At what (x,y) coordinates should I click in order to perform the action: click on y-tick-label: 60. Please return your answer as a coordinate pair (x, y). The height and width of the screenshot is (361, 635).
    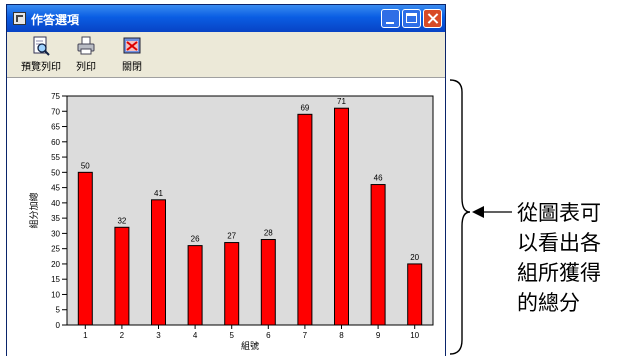
    Looking at the image, I should click on (55, 142).